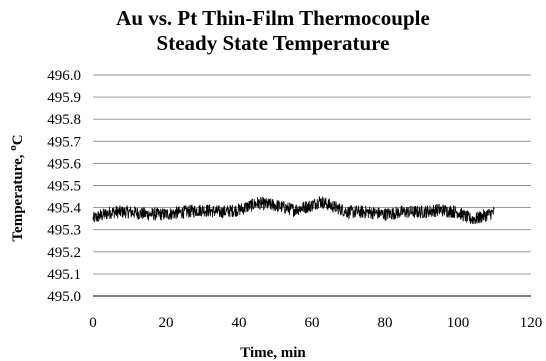 The height and width of the screenshot is (361, 546). Describe the element at coordinates (93, 323) in the screenshot. I see `x-tick-label: 0` at that location.